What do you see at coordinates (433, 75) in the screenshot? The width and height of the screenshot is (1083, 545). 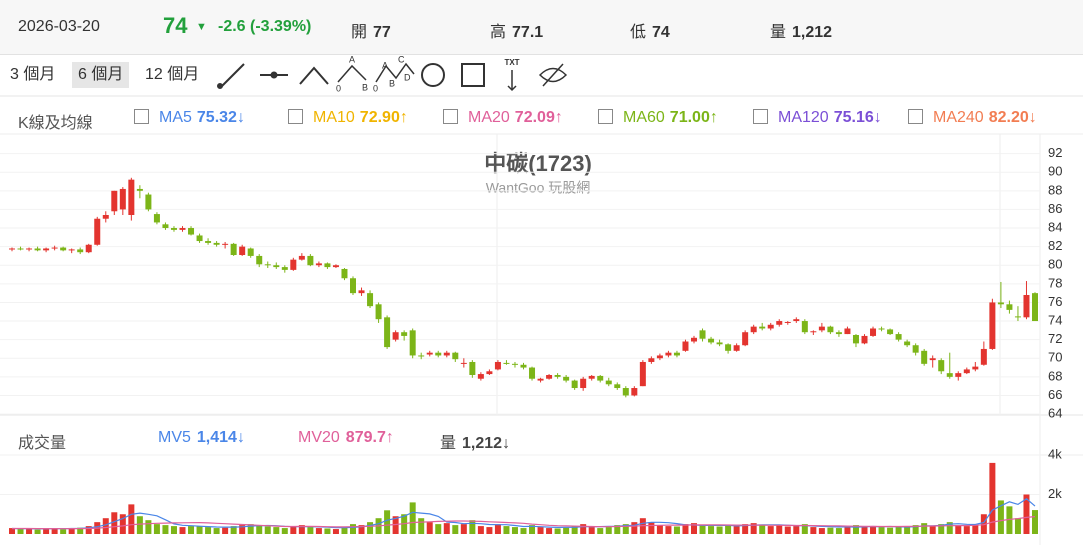 I see `tool-circle` at bounding box center [433, 75].